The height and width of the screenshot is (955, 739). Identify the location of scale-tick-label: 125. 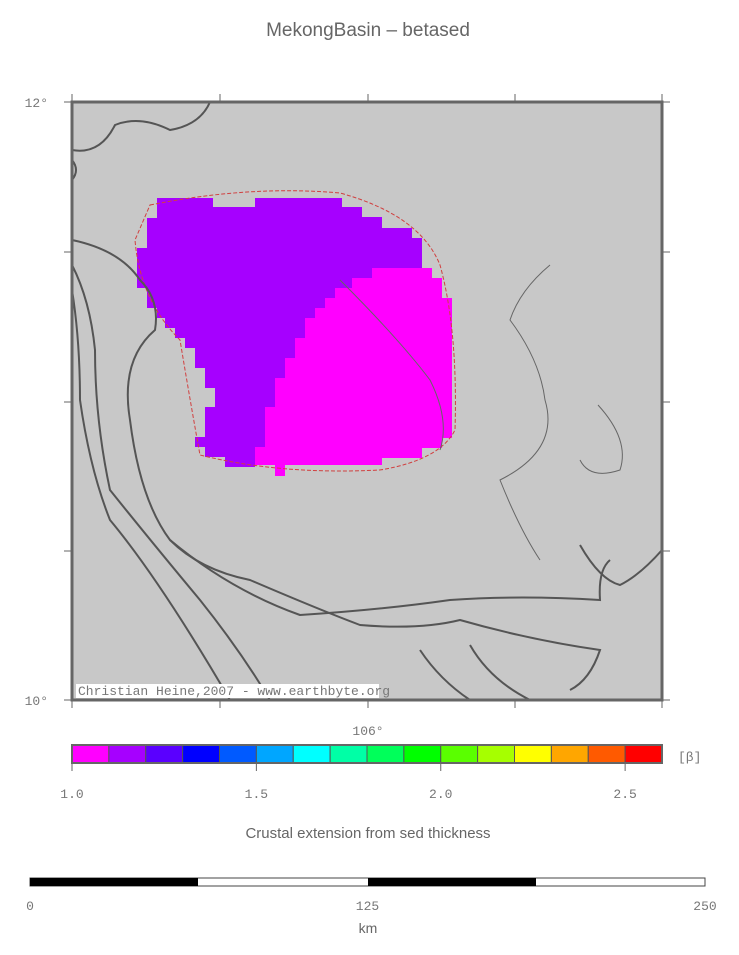
(367, 906).